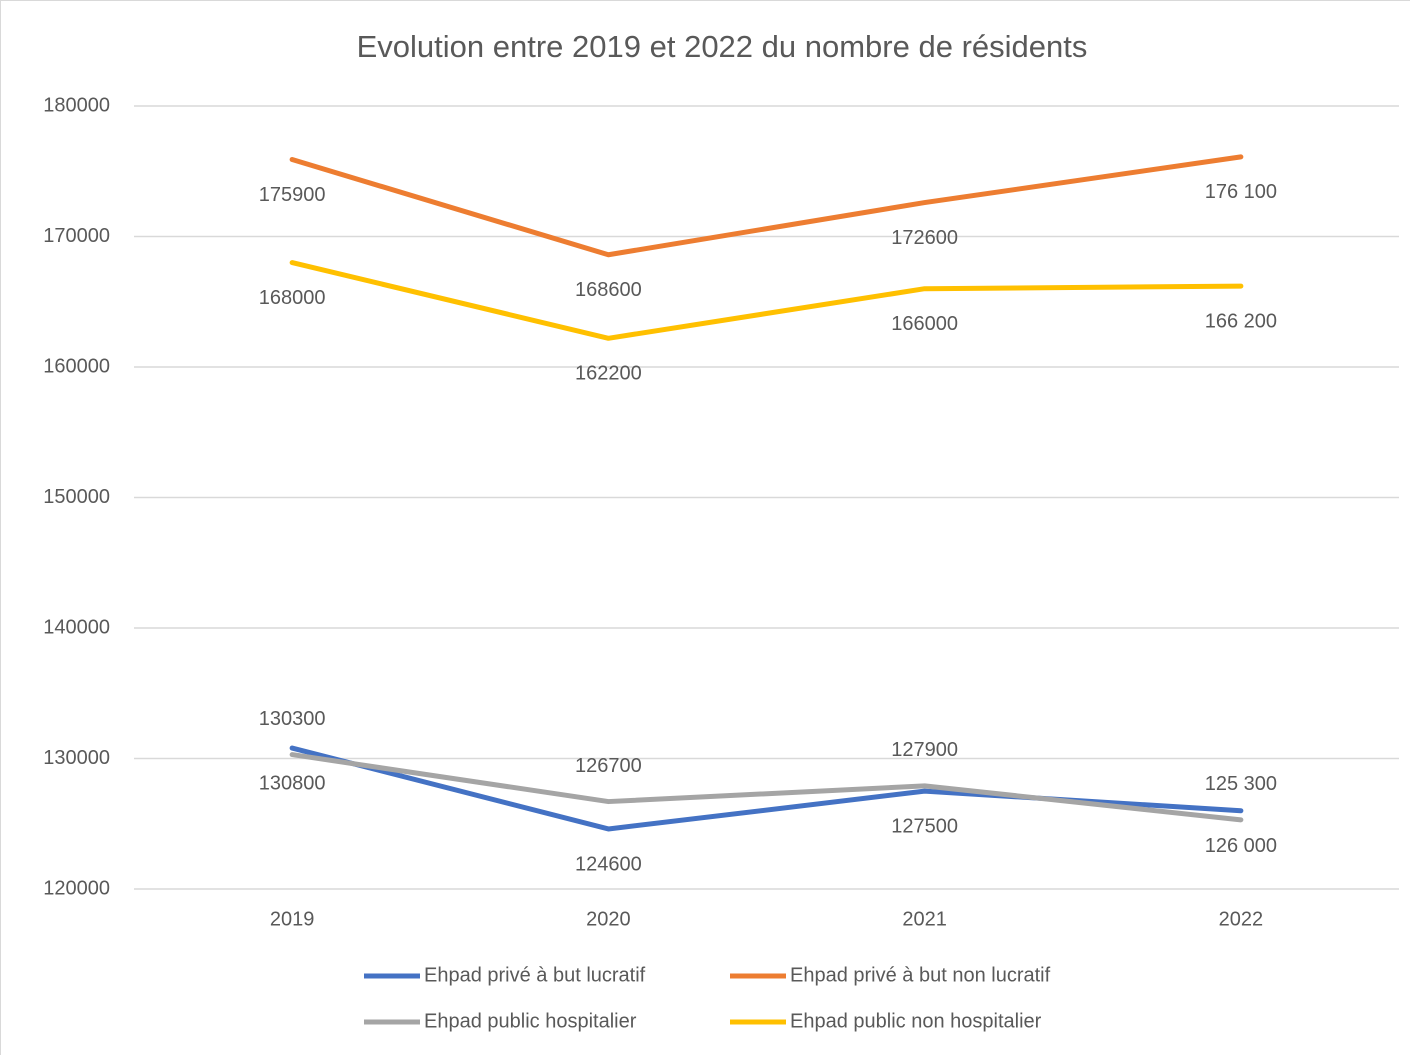  I want to click on y-tick-label: 160000, so click(76, 366).